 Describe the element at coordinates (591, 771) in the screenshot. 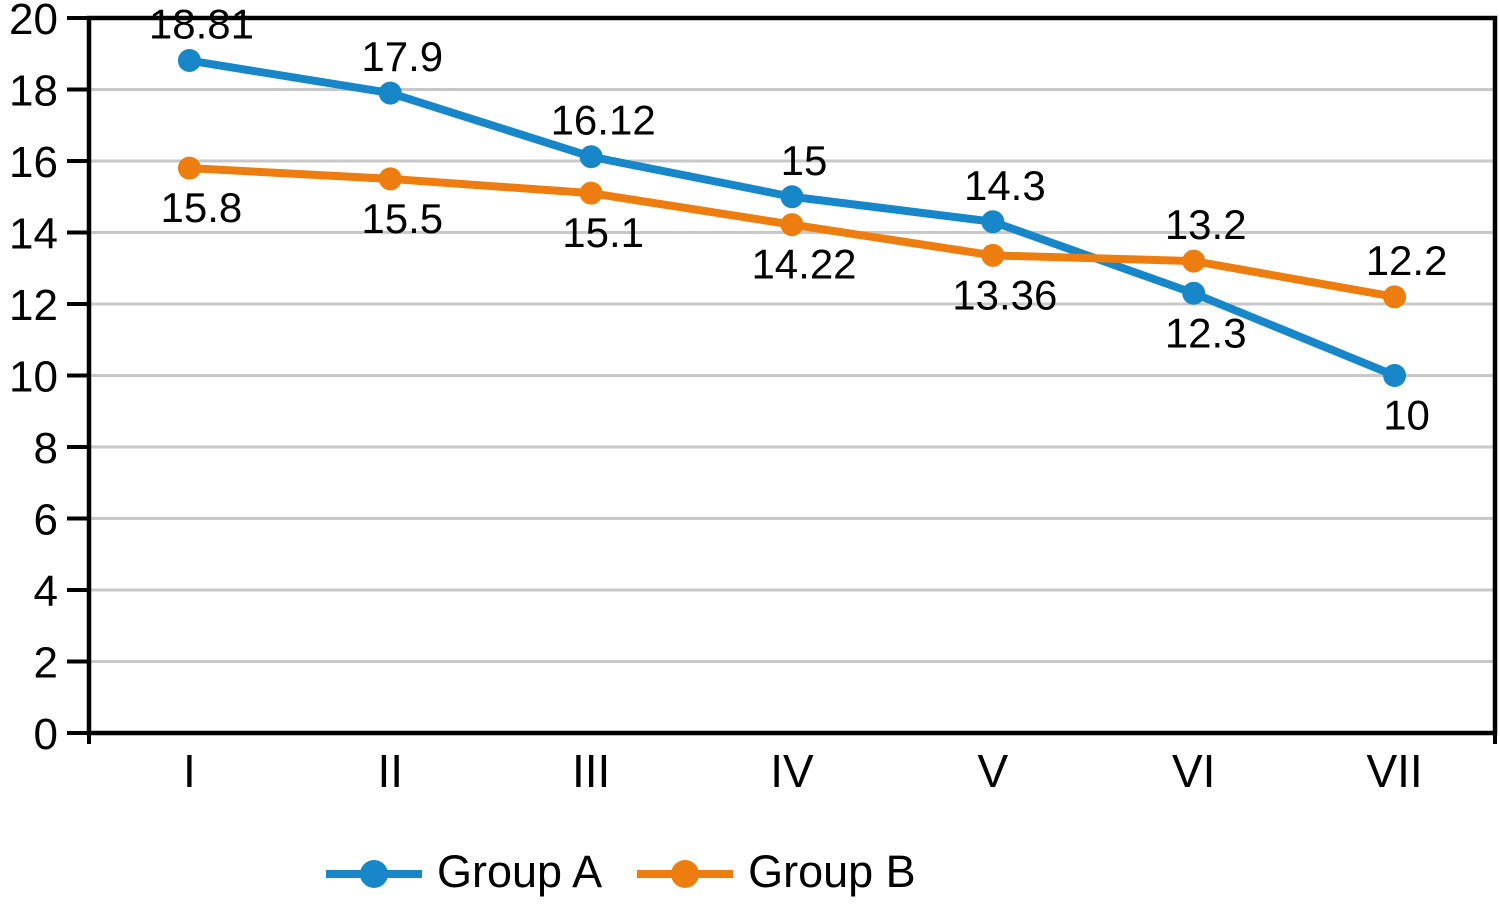

I see `x-tick-label: III` at that location.